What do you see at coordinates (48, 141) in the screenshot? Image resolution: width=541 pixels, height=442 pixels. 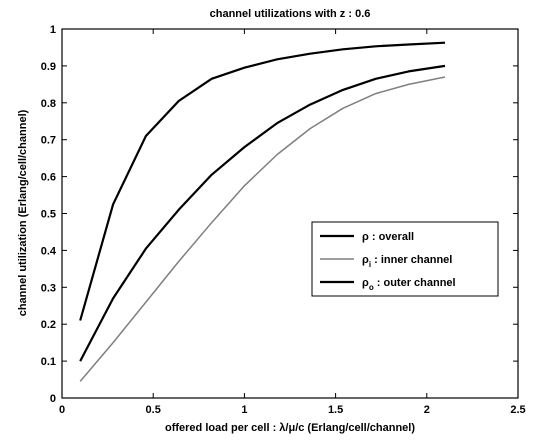 I see `y-tick-label: 0.7` at bounding box center [48, 141].